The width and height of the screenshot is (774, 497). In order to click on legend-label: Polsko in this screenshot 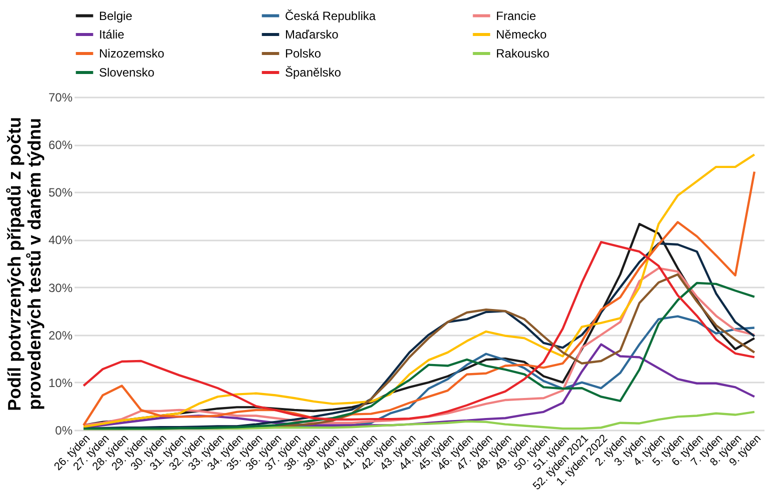, I will do `click(303, 53)`.